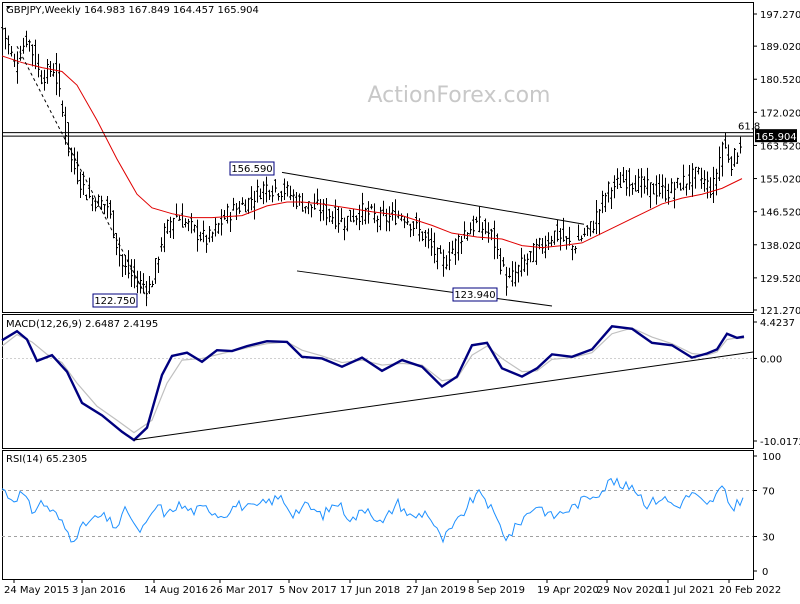  I want to click on x-tick-label: 26 Mar 2017, so click(241, 590).